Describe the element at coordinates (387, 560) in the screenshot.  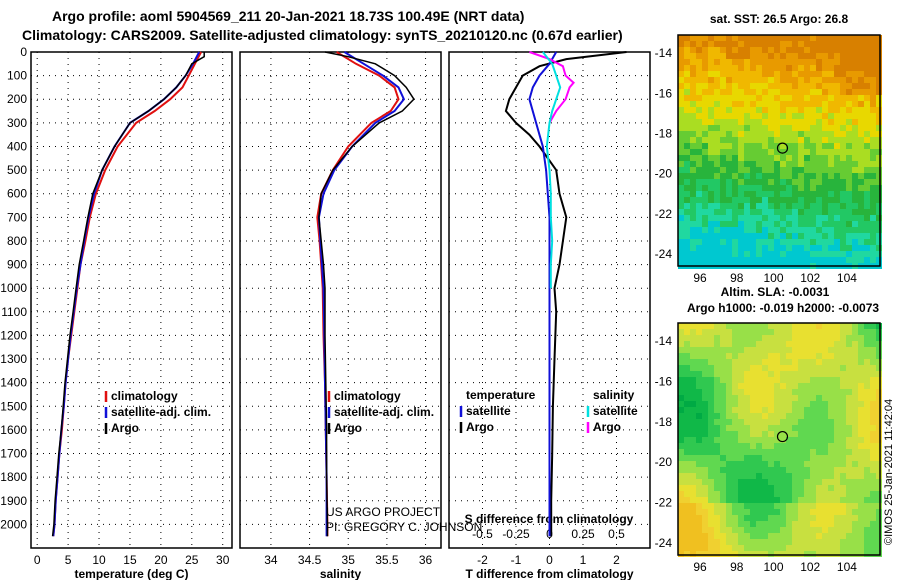
I see `x-tick-label: 35.5` at that location.